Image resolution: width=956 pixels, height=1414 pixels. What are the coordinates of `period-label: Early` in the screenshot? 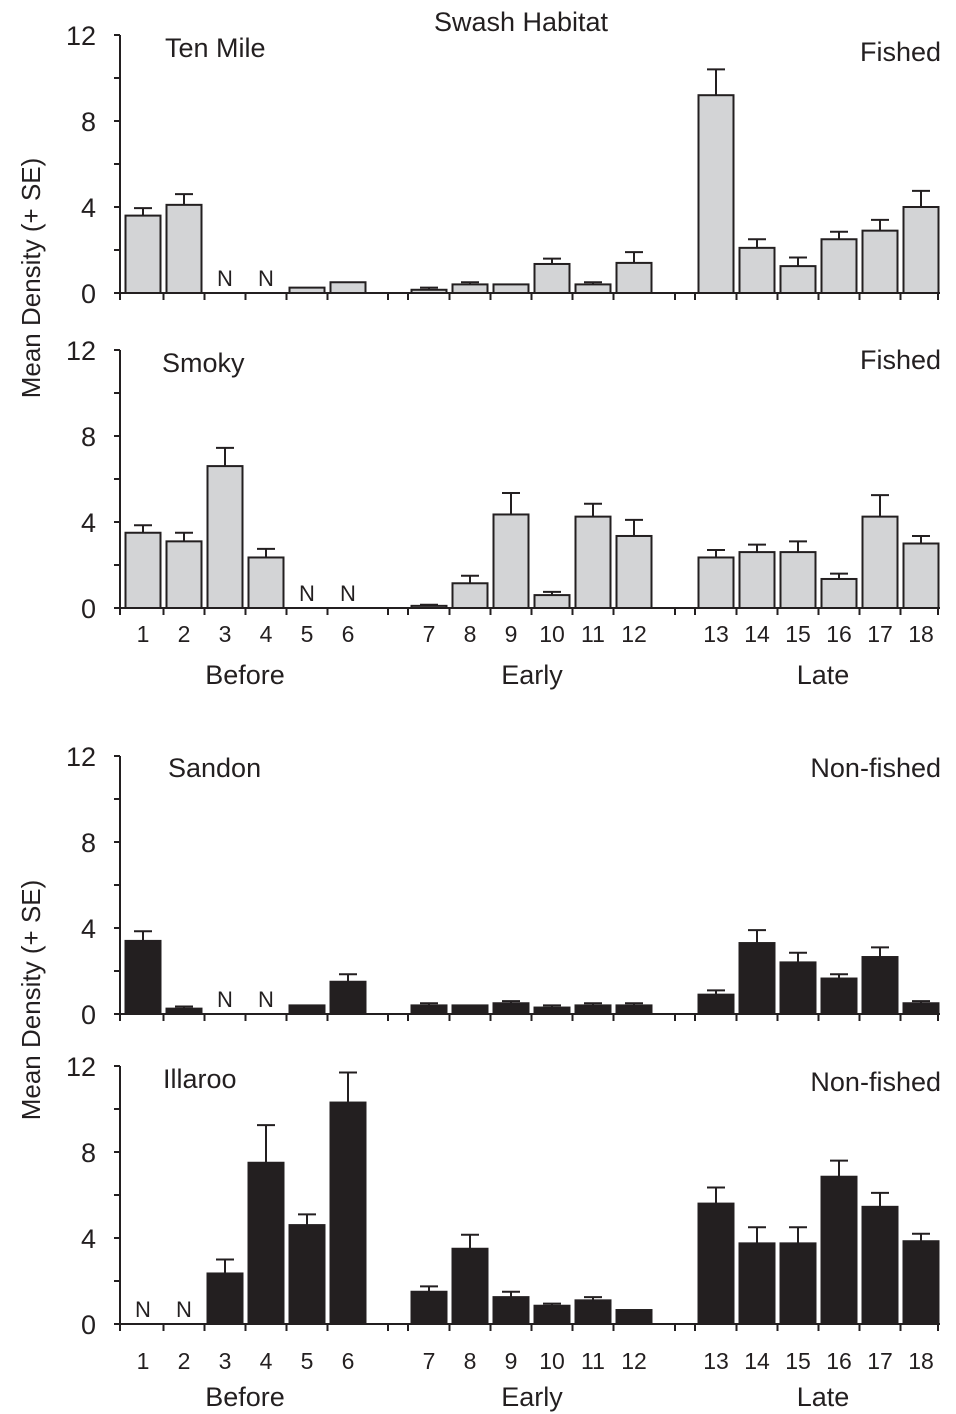 It's located at (532, 675).